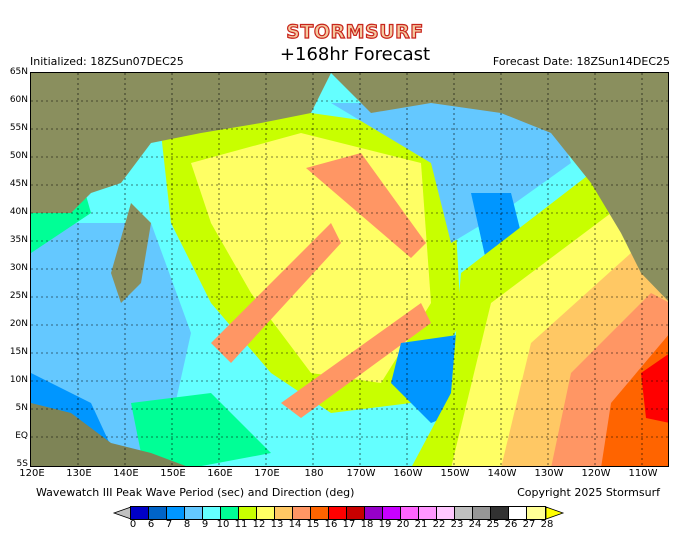  What do you see at coordinates (79, 473) in the screenshot?
I see `lon-label: 130E` at bounding box center [79, 473].